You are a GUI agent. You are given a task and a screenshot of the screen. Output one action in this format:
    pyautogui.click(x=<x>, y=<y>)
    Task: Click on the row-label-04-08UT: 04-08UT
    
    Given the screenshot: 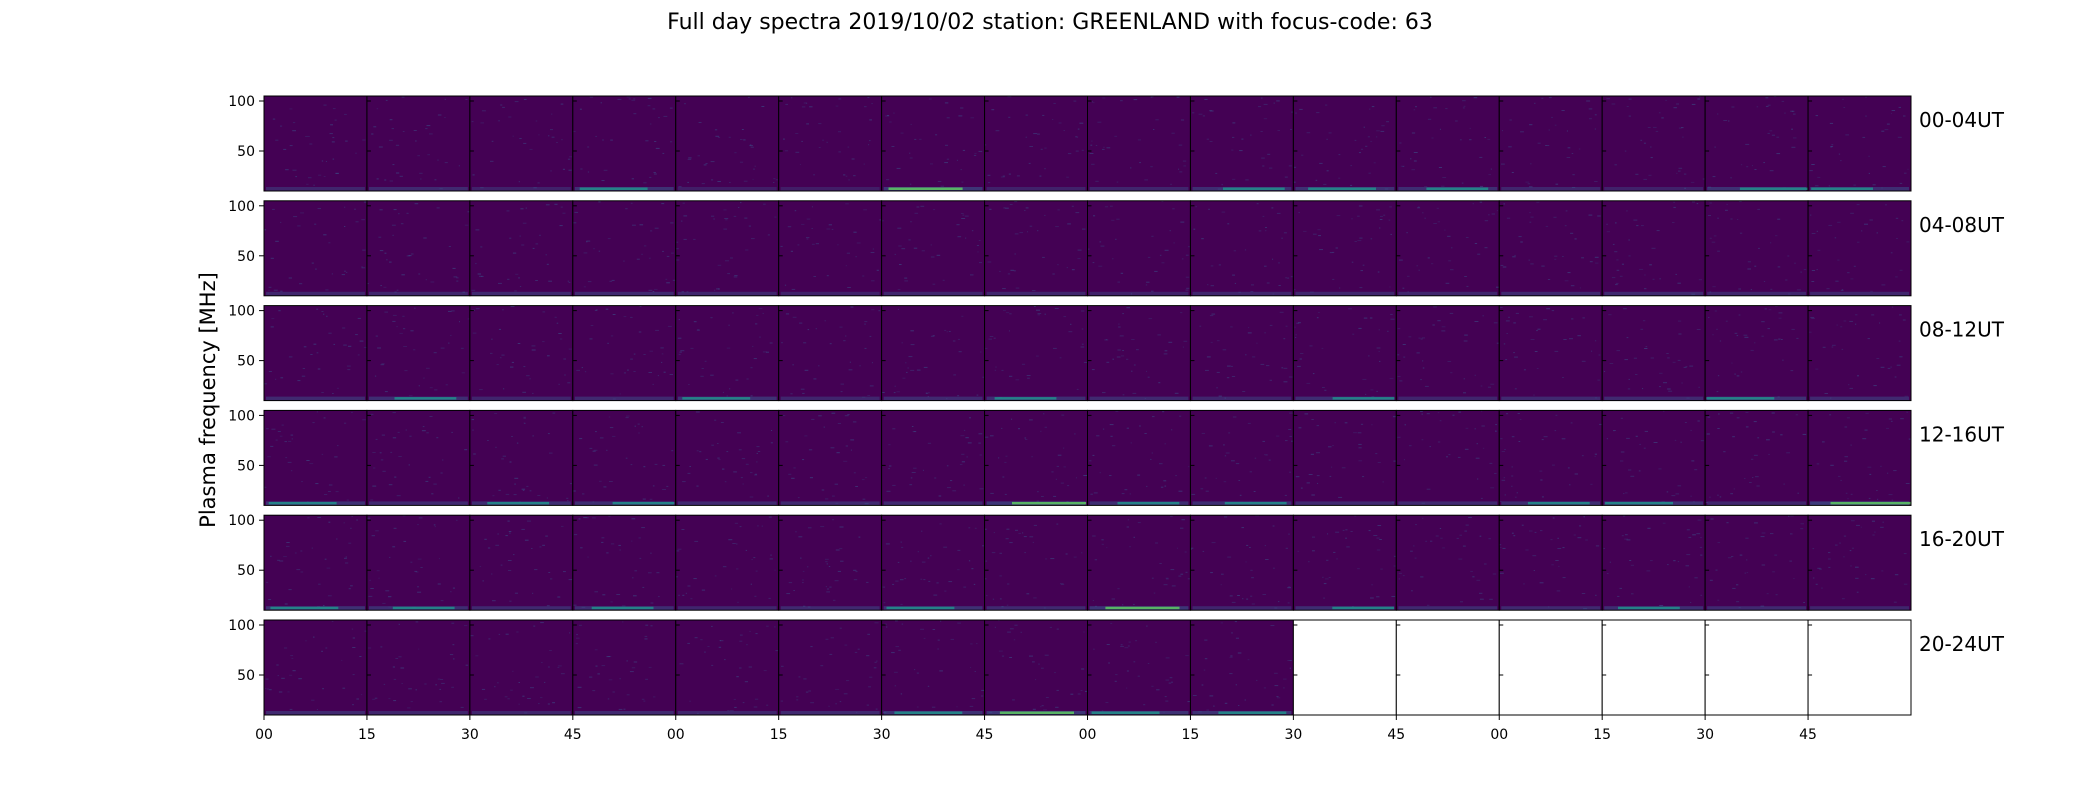 What is the action you would take?
    pyautogui.click(x=1962, y=225)
    